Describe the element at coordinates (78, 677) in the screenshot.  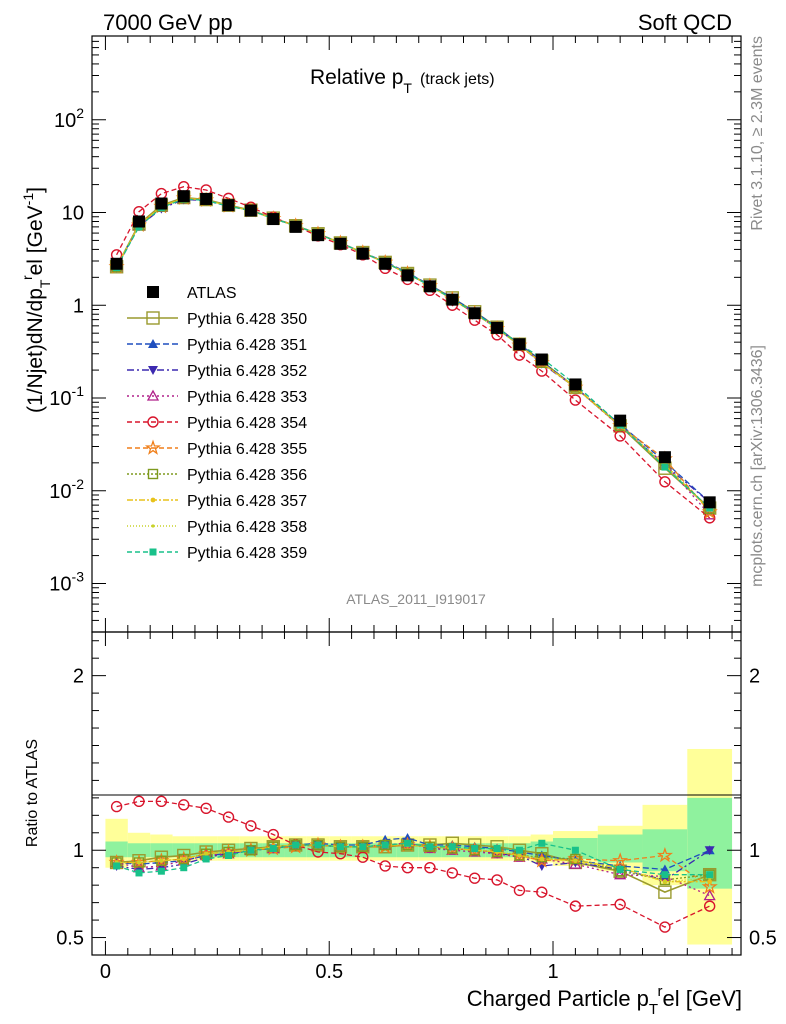
I see `ratio-ytick-label: 2` at that location.